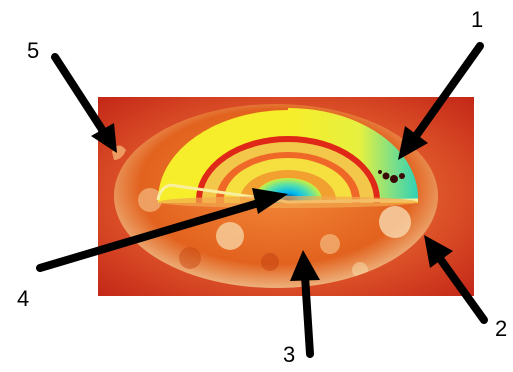  Describe the element at coordinates (274, 233) in the screenshot. I see `granulation-texture` at that location.